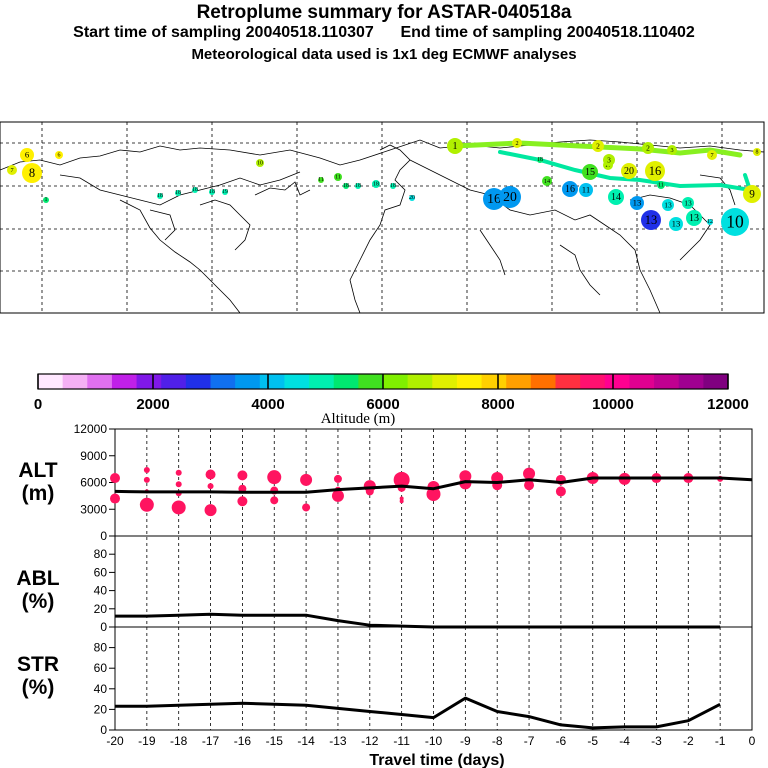  I want to click on abl-ytick-label: 40, so click(101, 591).